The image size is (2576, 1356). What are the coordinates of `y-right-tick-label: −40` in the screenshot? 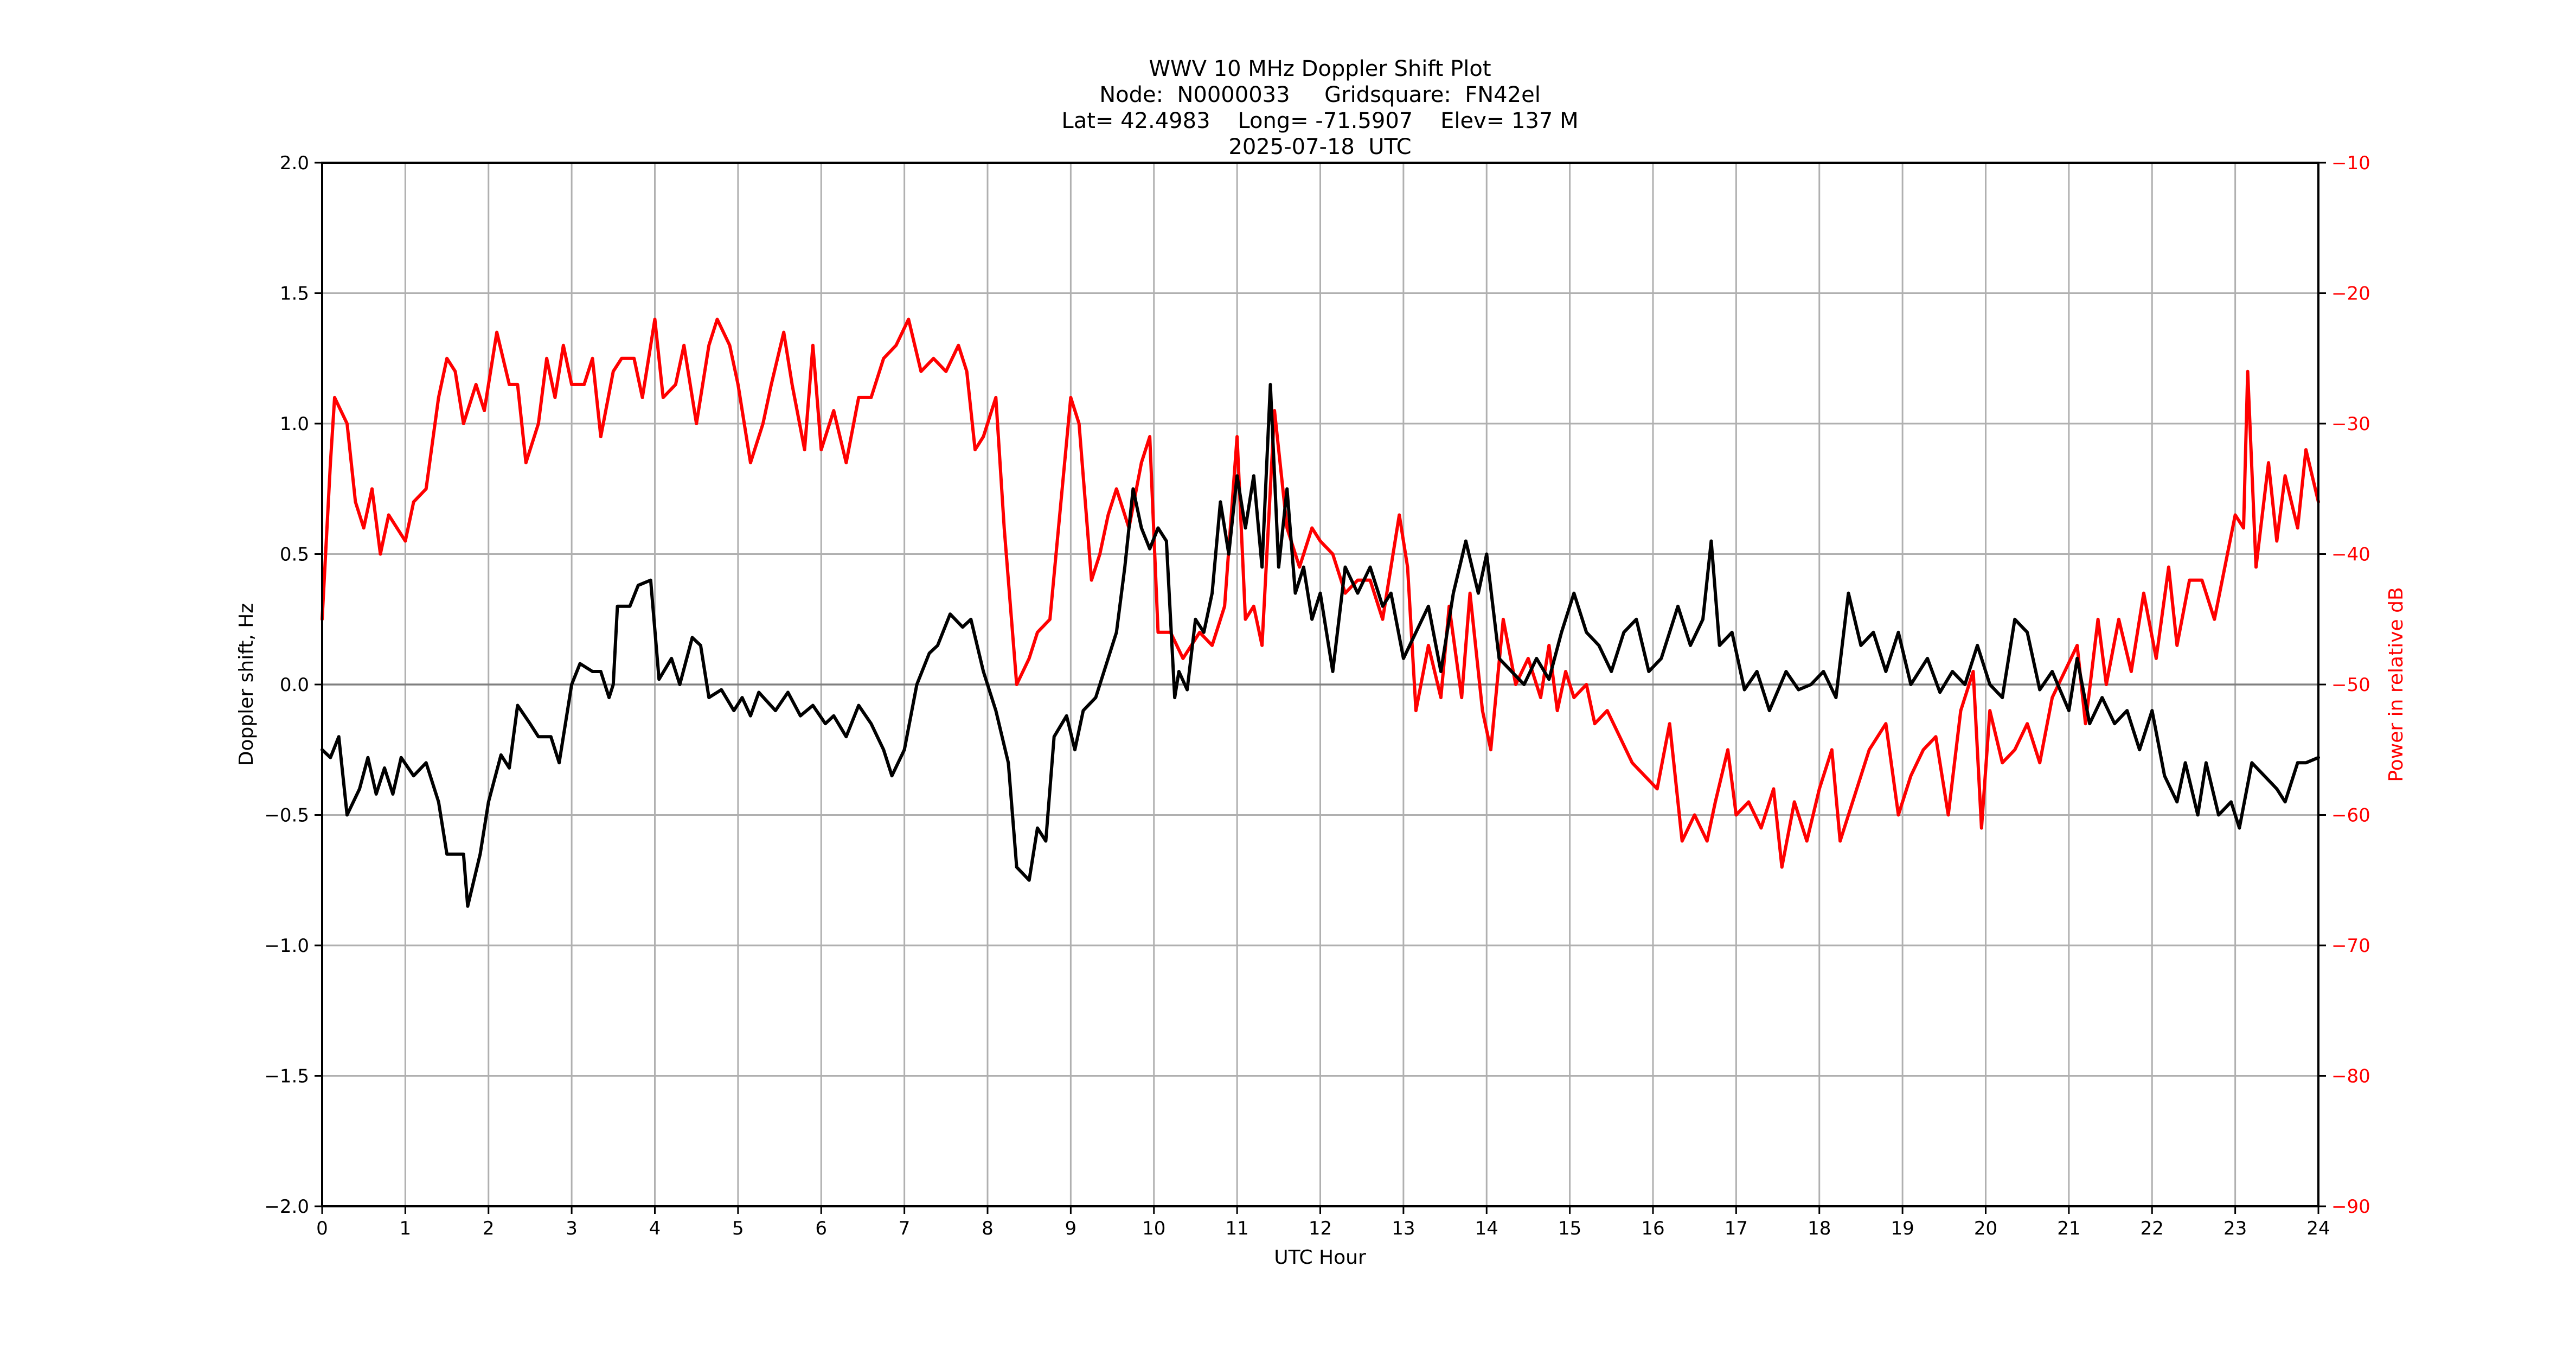 It's located at (2351, 555).